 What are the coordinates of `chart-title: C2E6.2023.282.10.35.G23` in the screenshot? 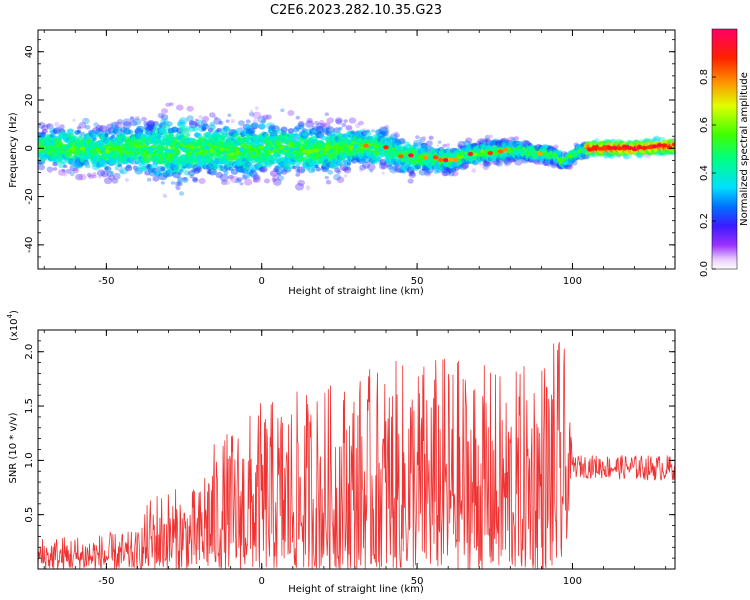 It's located at (356, 10).